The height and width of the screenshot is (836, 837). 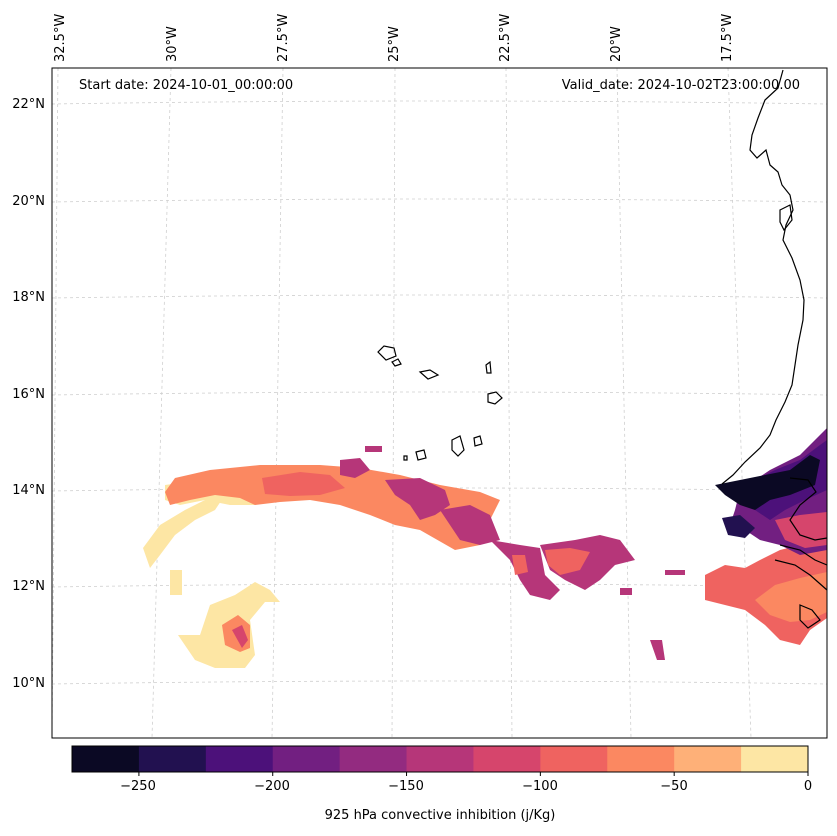 I want to click on lat-label: 20°N, so click(x=28, y=201).